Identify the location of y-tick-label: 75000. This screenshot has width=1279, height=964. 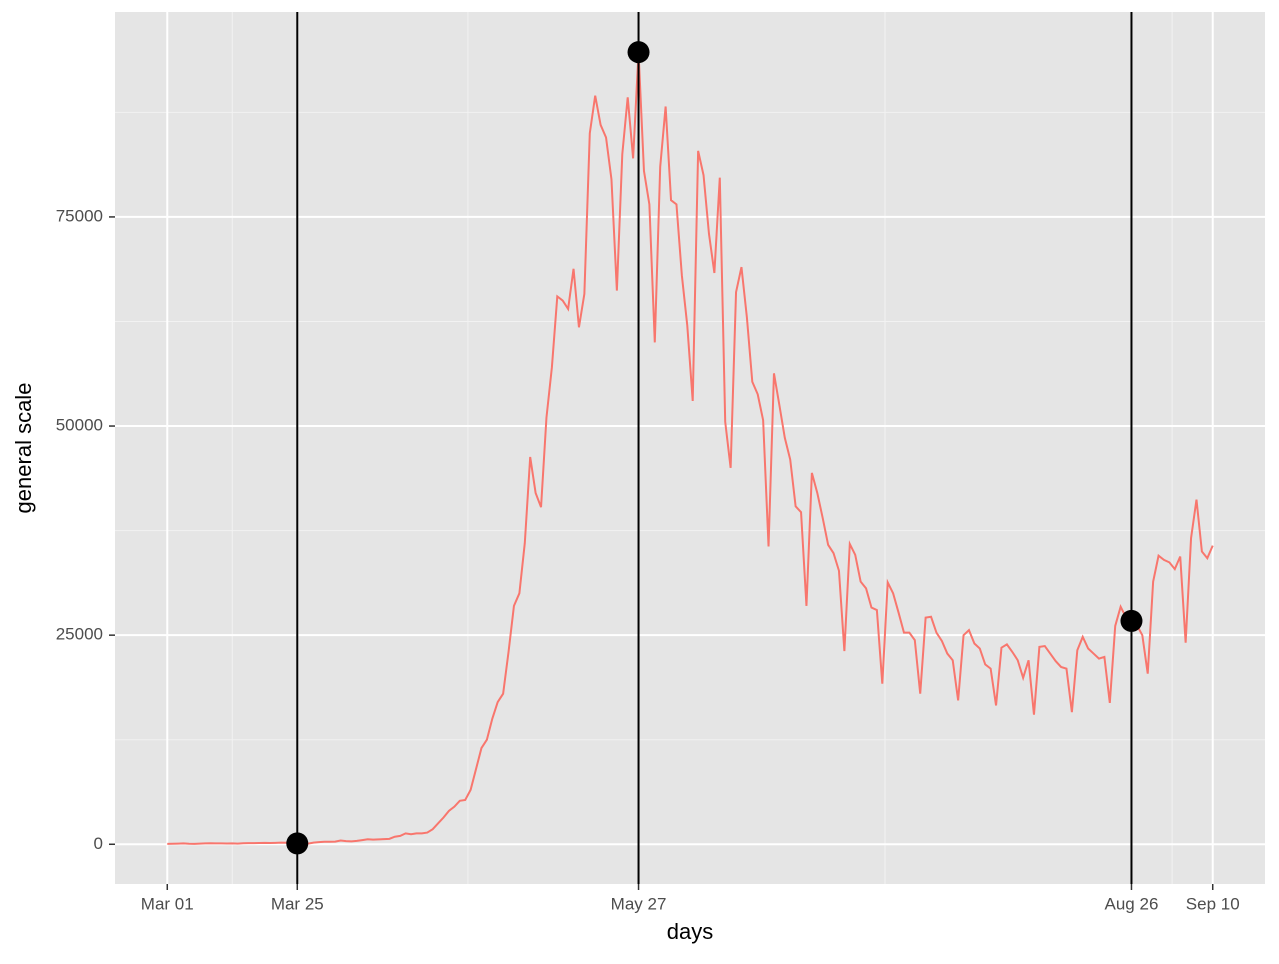
(79, 215).